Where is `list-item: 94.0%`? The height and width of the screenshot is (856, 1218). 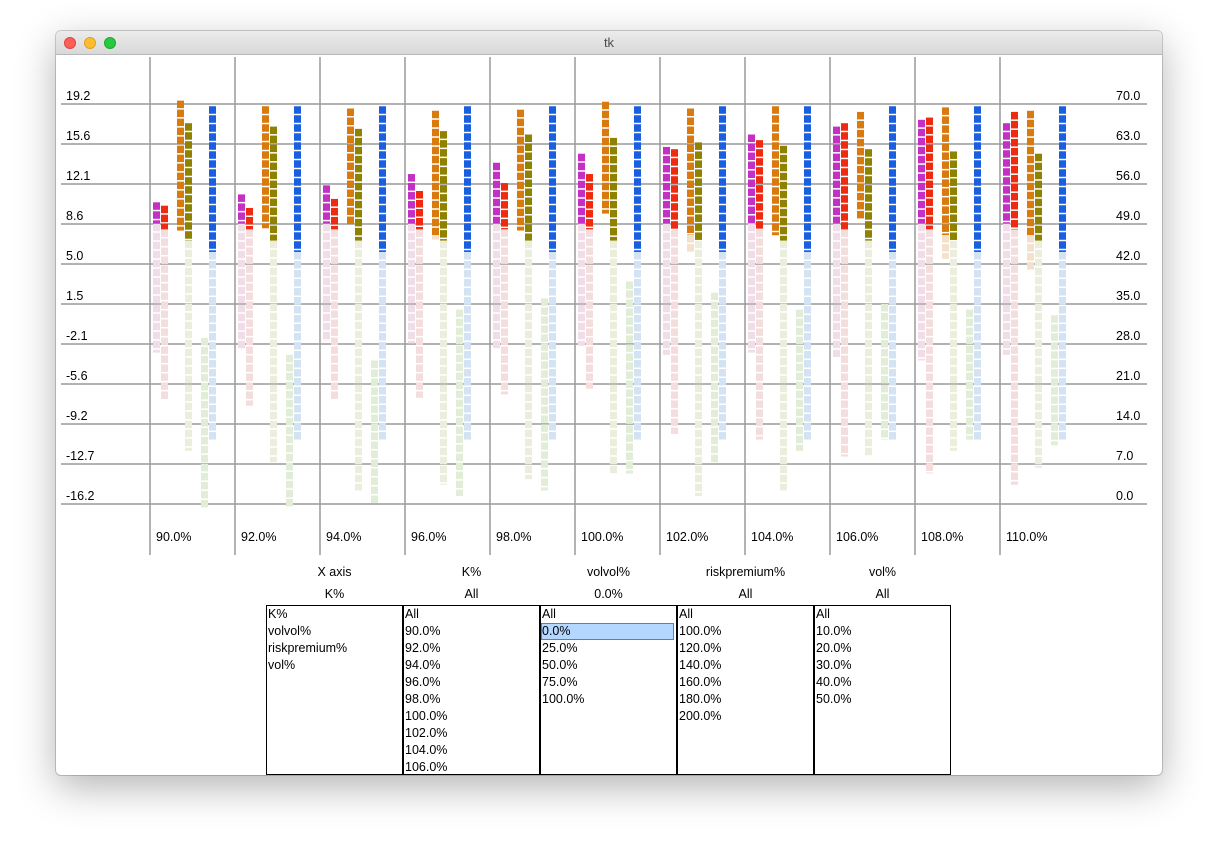
list-item: 94.0% is located at coordinates (423, 665).